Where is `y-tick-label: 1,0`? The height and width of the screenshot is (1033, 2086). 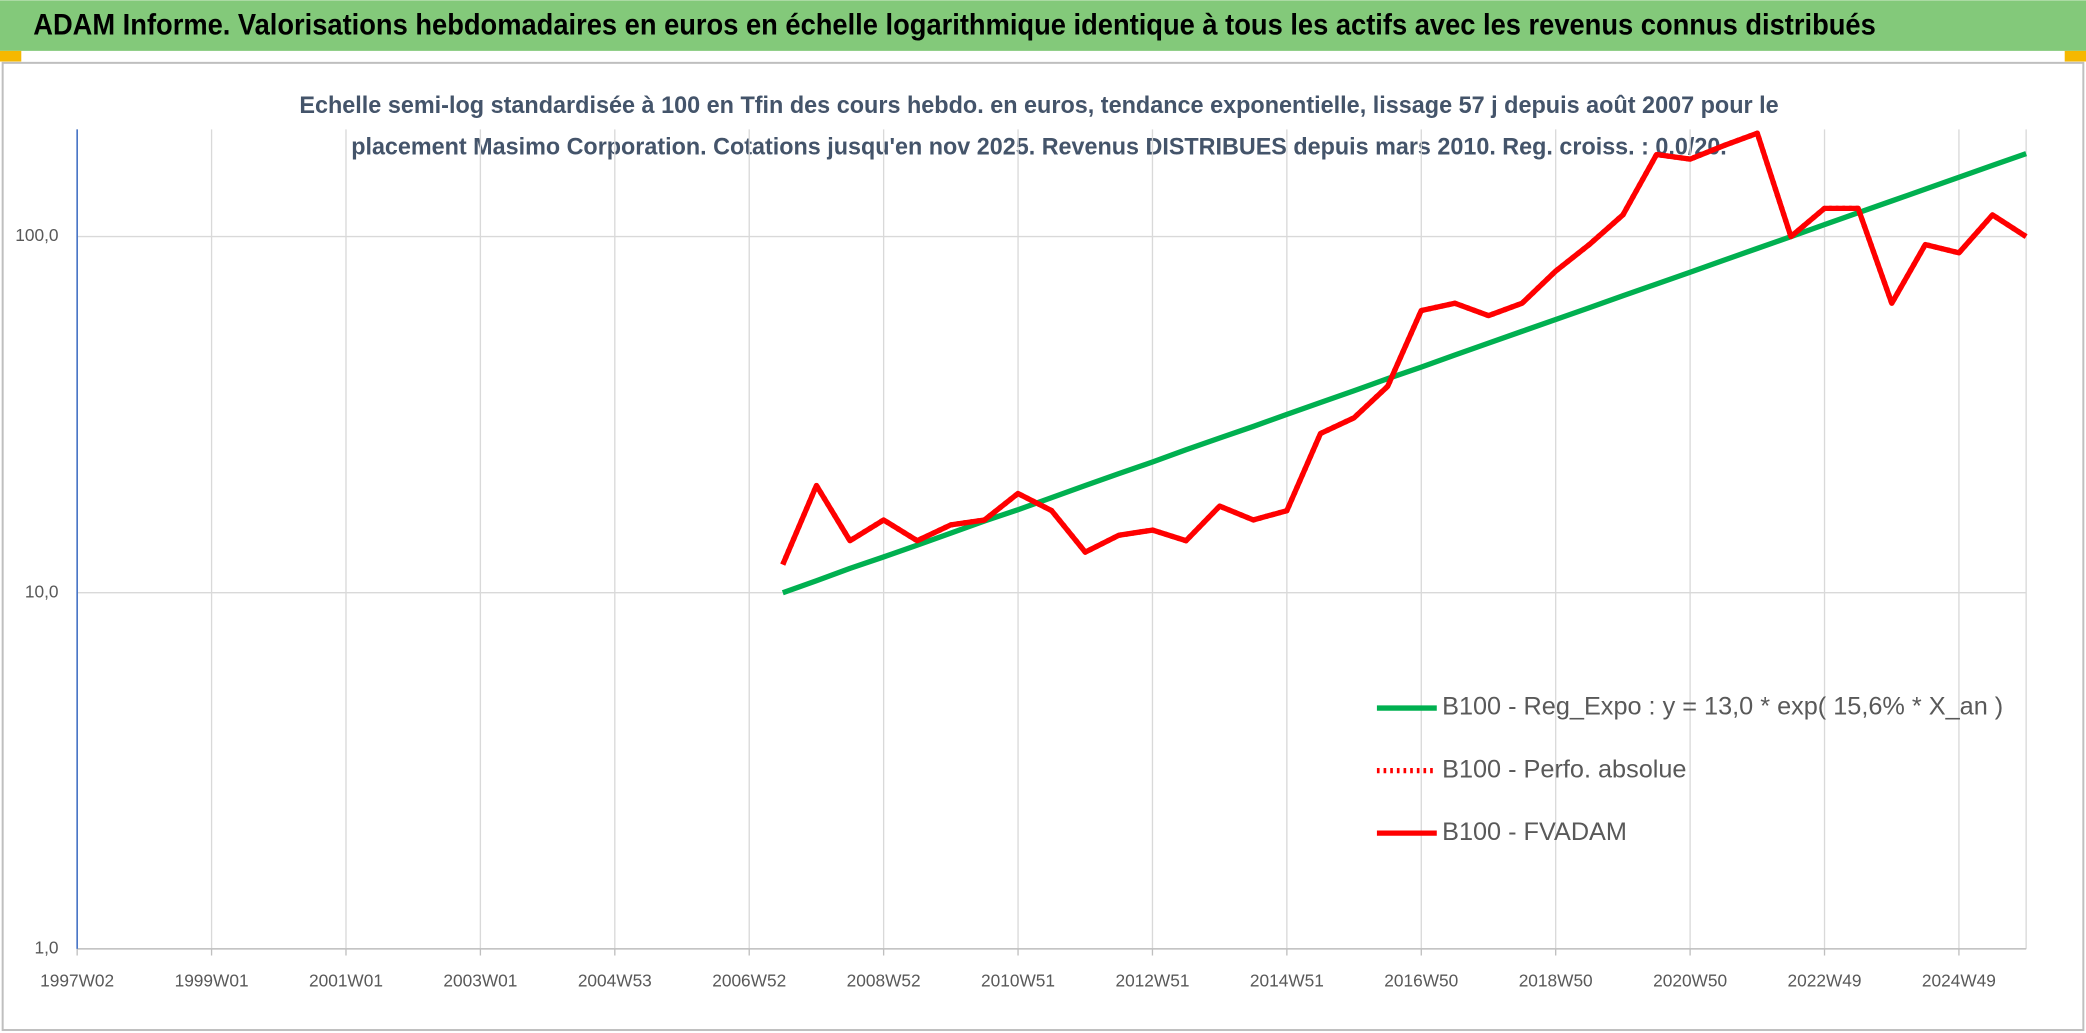
y-tick-label: 1,0 is located at coordinates (47, 947).